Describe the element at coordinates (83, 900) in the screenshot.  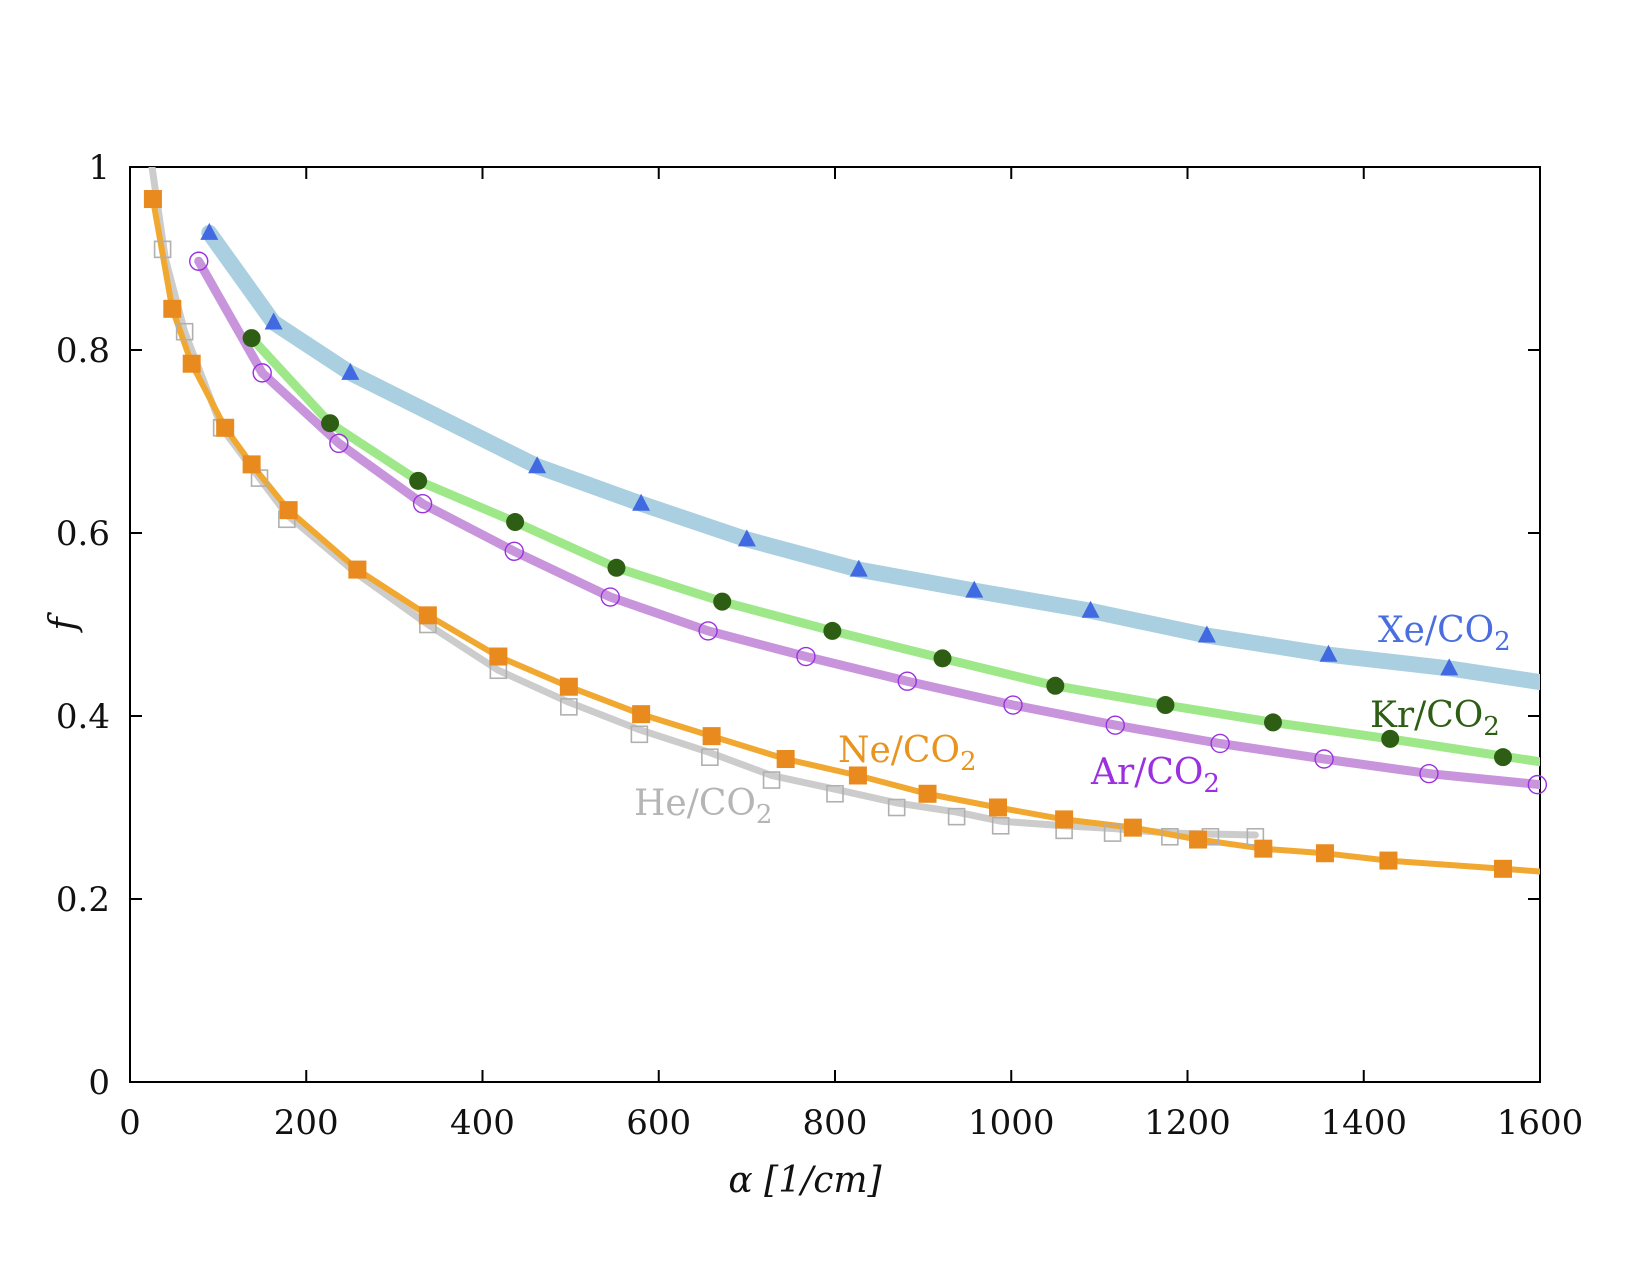
I see `y-tick-label: 0.2` at that location.